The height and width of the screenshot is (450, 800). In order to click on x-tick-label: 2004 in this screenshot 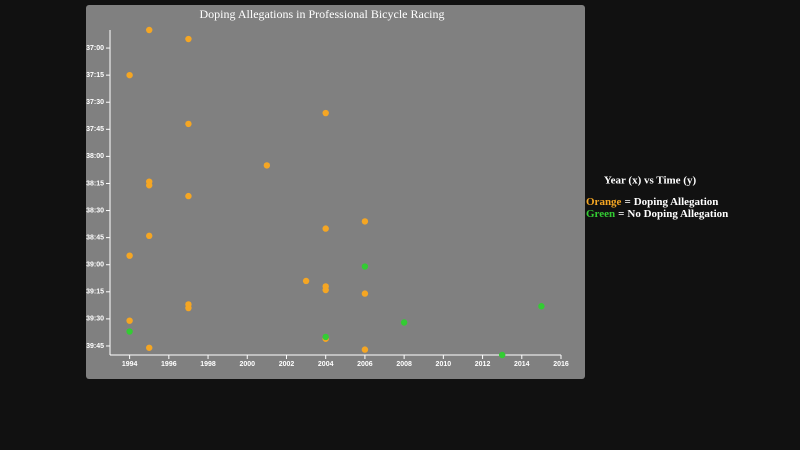, I will do `click(326, 364)`.